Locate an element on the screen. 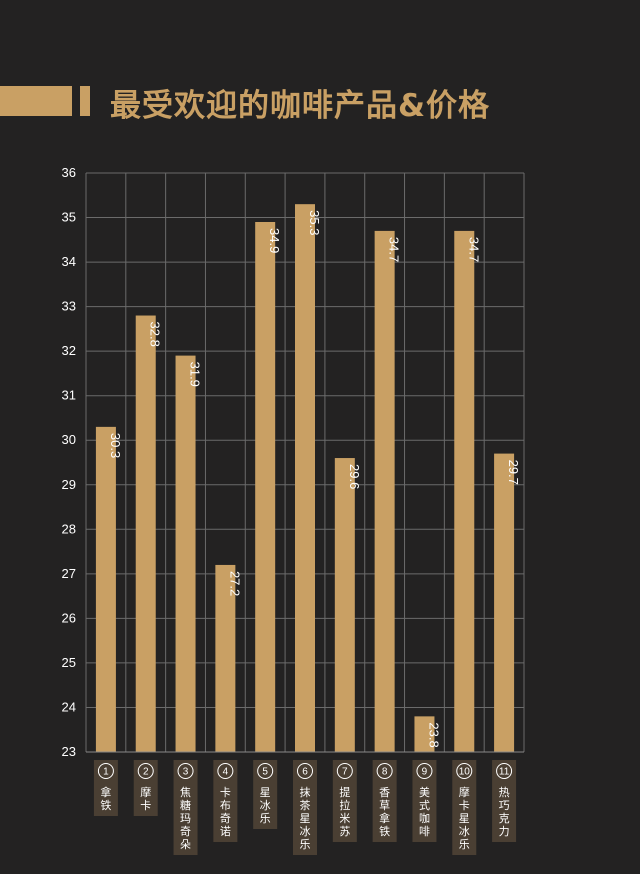  y-tick-label: 28 is located at coordinates (69, 528).